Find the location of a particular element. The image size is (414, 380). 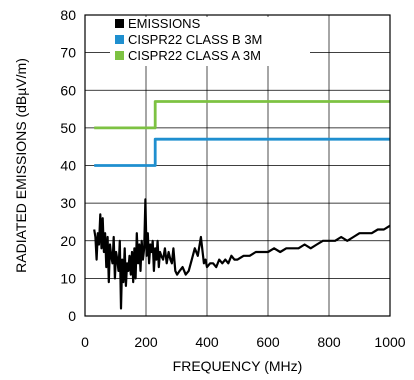

y-tick-label: 60 is located at coordinates (68, 90).